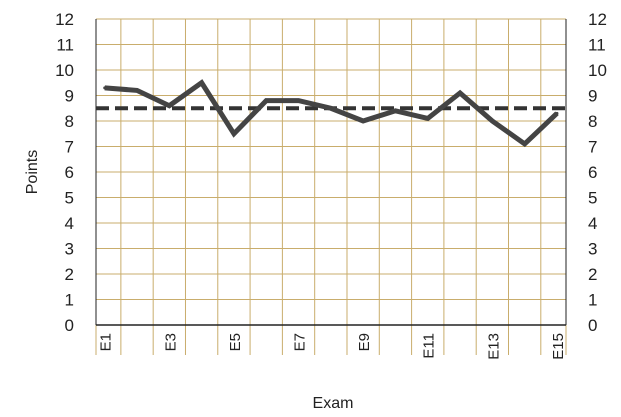 Image resolution: width=621 pixels, height=417 pixels. What do you see at coordinates (69, 274) in the screenshot?
I see `y-tick-label: 2` at bounding box center [69, 274].